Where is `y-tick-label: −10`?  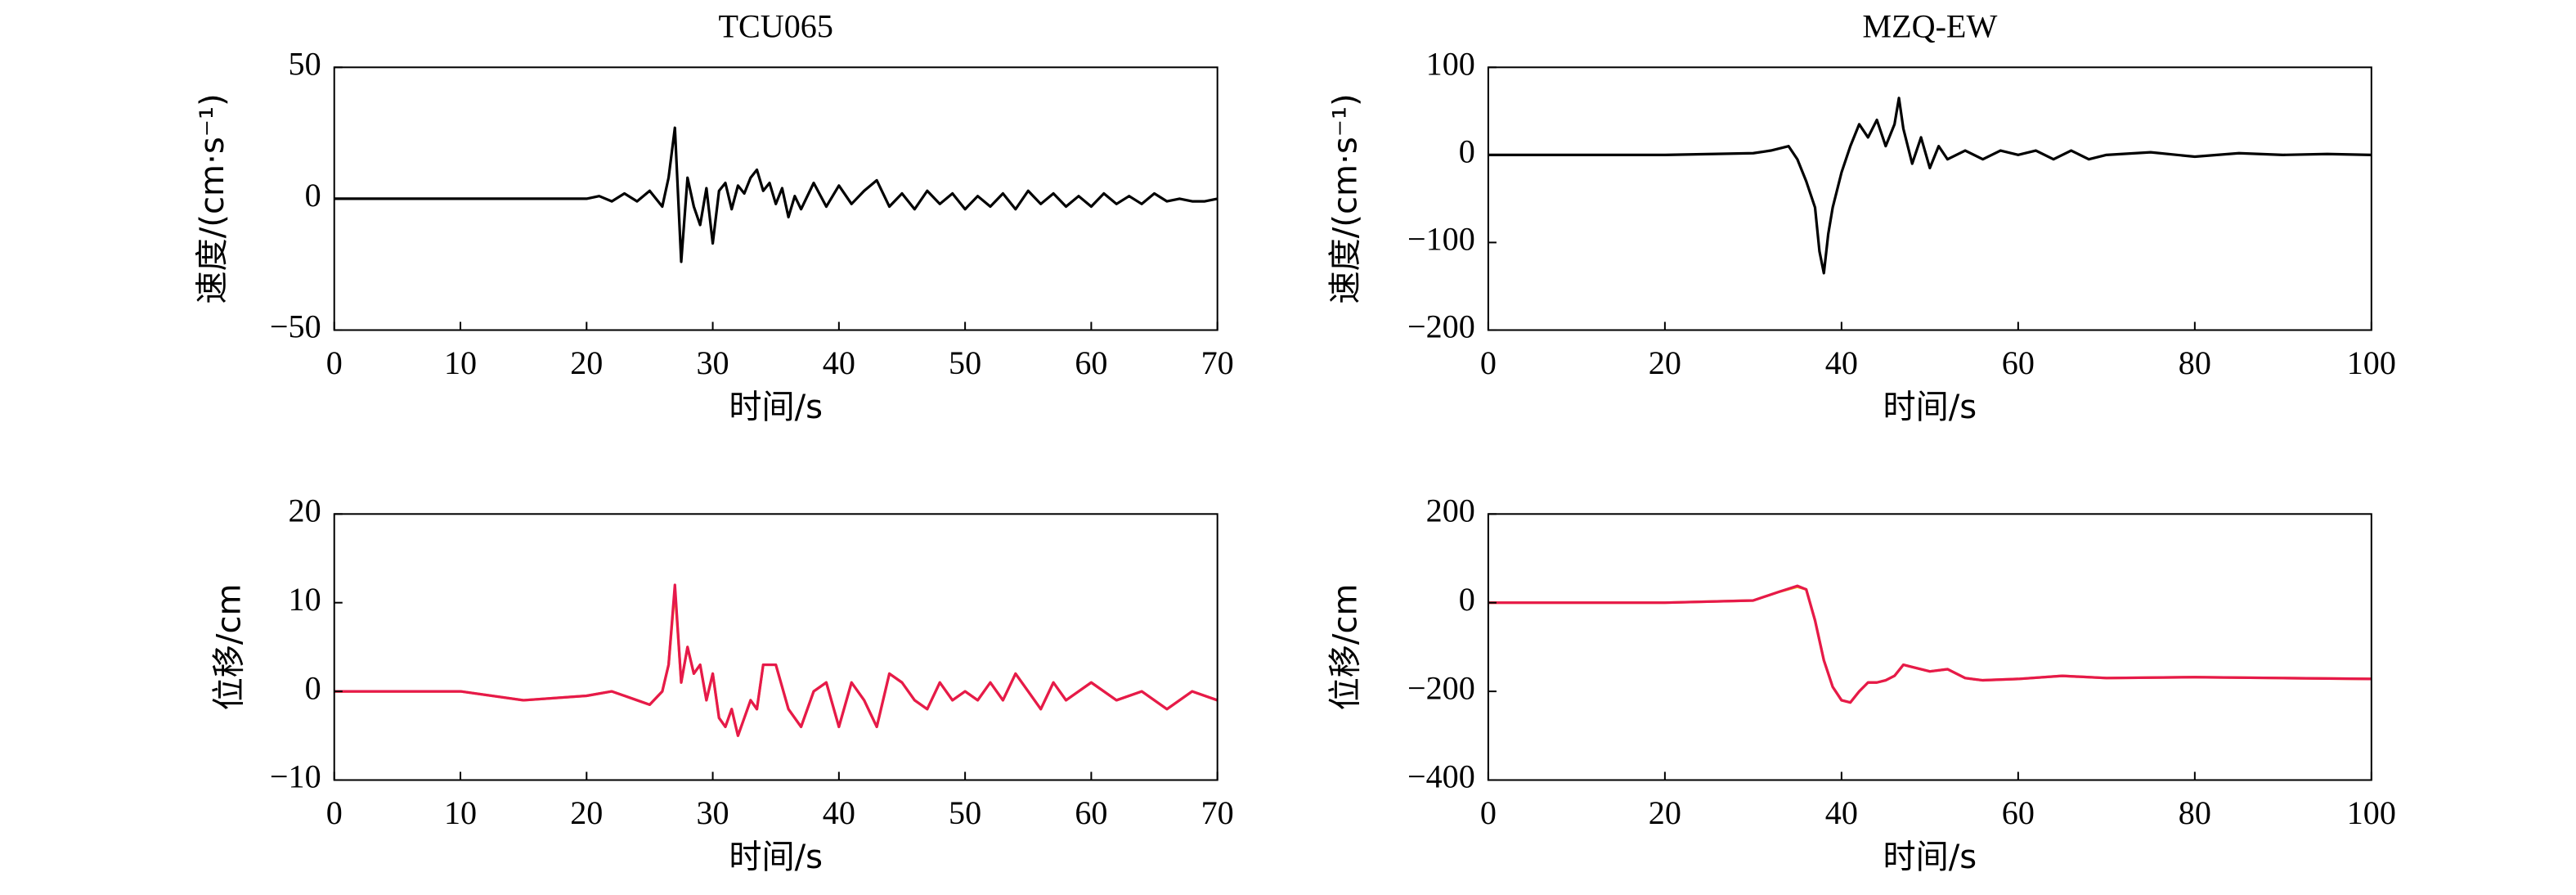
y-tick-label: −10 is located at coordinates (295, 776).